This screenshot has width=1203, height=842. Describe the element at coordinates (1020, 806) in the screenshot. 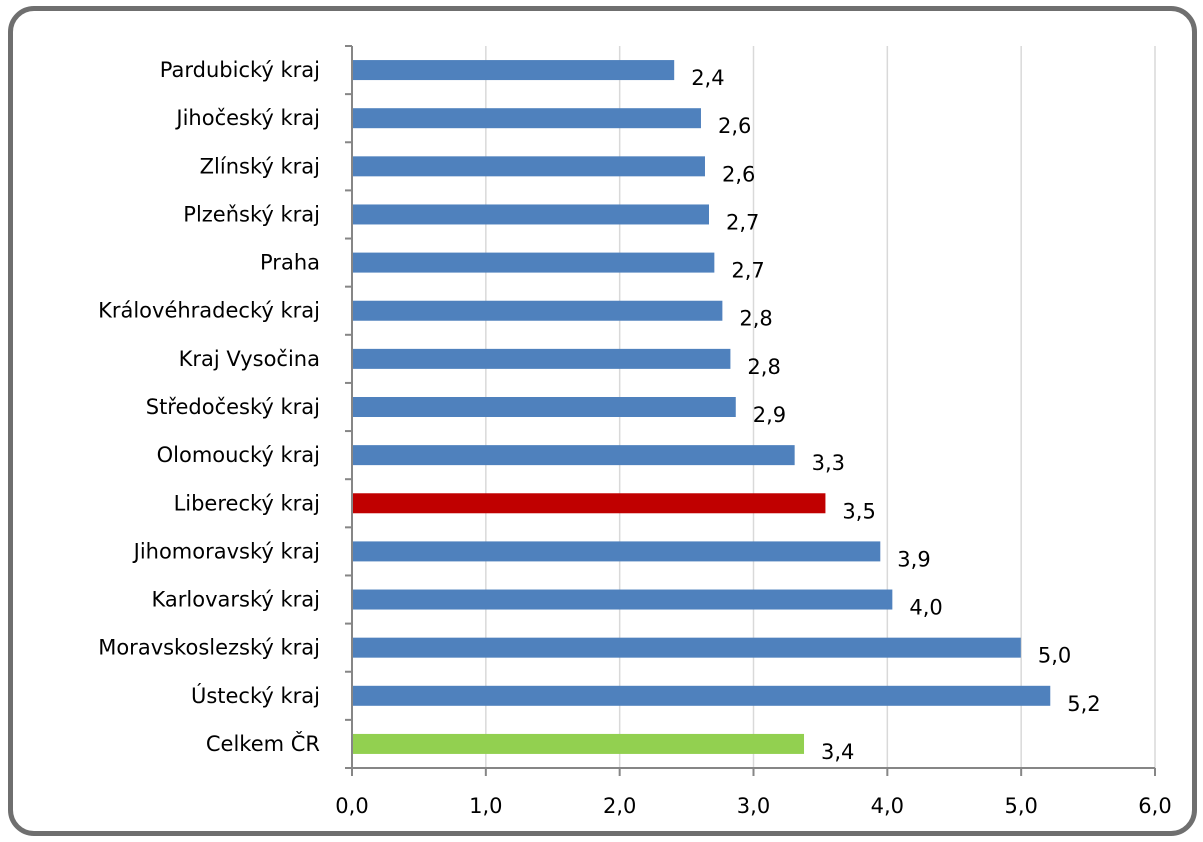

I see `x-tick-label: 5,0` at that location.